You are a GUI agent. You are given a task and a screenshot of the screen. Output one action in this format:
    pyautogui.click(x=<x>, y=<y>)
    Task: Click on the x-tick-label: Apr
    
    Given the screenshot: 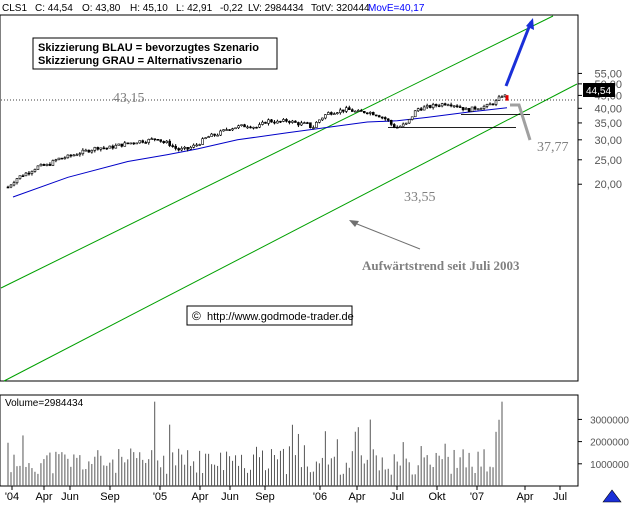 What is the action you would take?
    pyautogui.click(x=199, y=497)
    